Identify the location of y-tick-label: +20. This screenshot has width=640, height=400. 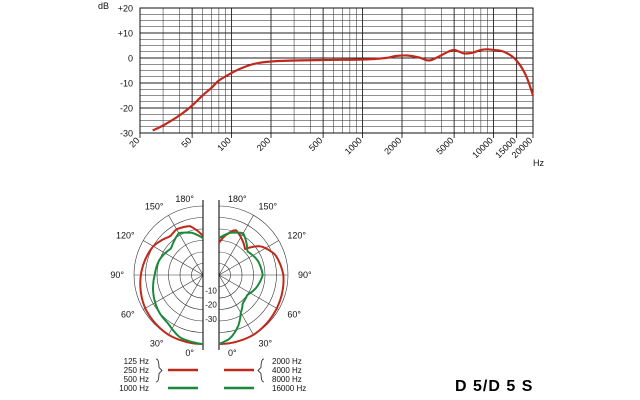
(125, 9).